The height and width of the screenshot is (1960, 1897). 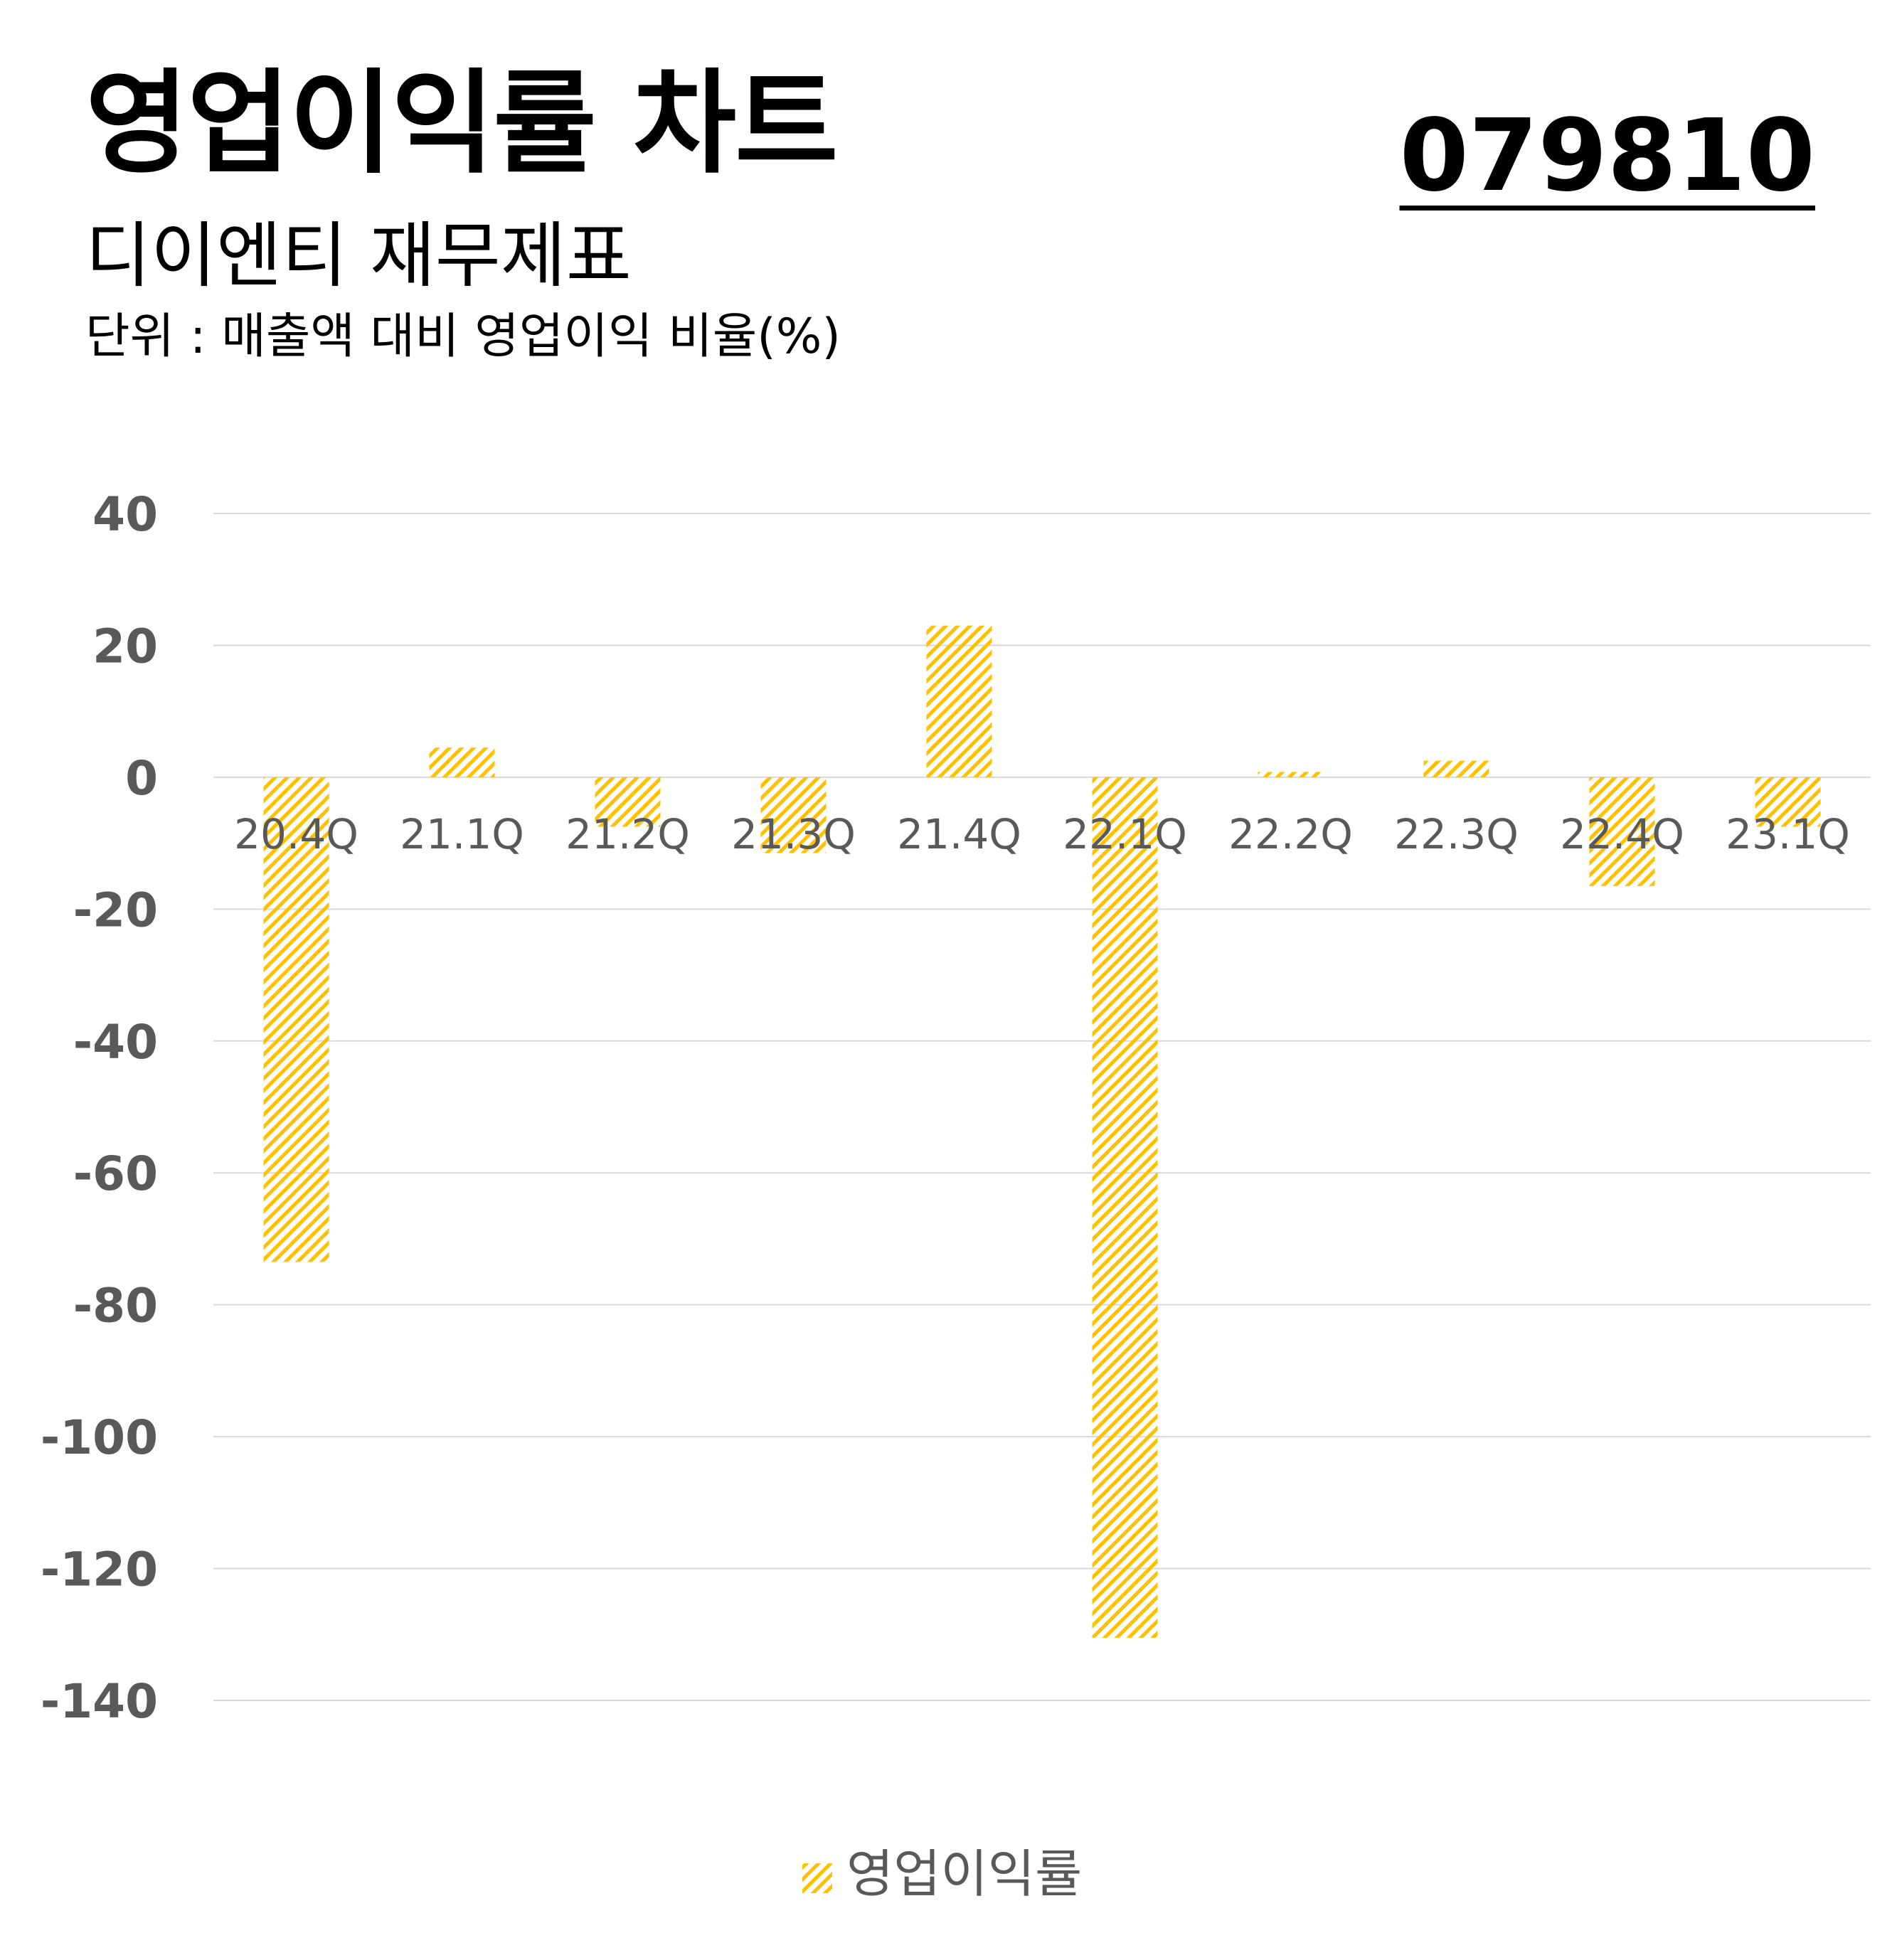 What do you see at coordinates (959, 701) in the screenshot?
I see `bar-21.4Q` at bounding box center [959, 701].